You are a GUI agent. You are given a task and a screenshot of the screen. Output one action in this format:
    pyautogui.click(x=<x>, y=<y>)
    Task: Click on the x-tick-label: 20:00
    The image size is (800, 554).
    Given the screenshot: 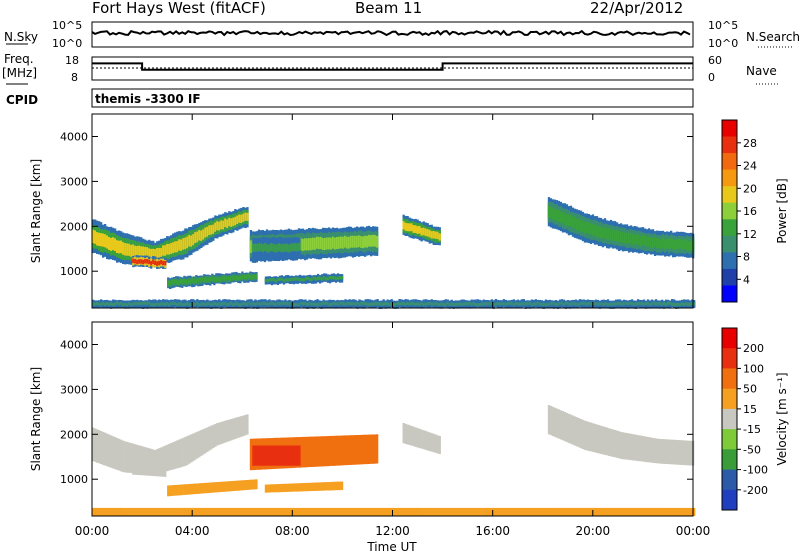 What is the action you would take?
    pyautogui.click(x=593, y=531)
    